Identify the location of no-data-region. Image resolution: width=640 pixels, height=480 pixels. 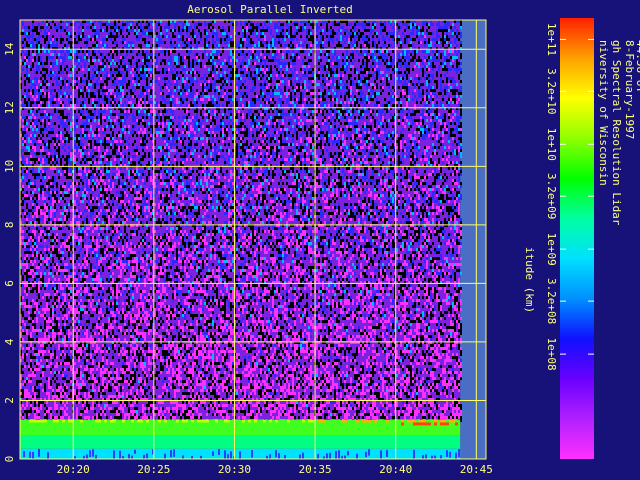
(473, 239).